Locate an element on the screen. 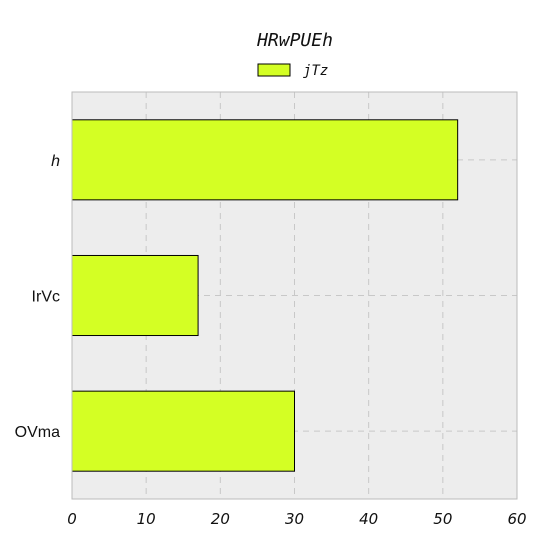  x-tick-label-20: 20 is located at coordinates (220, 519).